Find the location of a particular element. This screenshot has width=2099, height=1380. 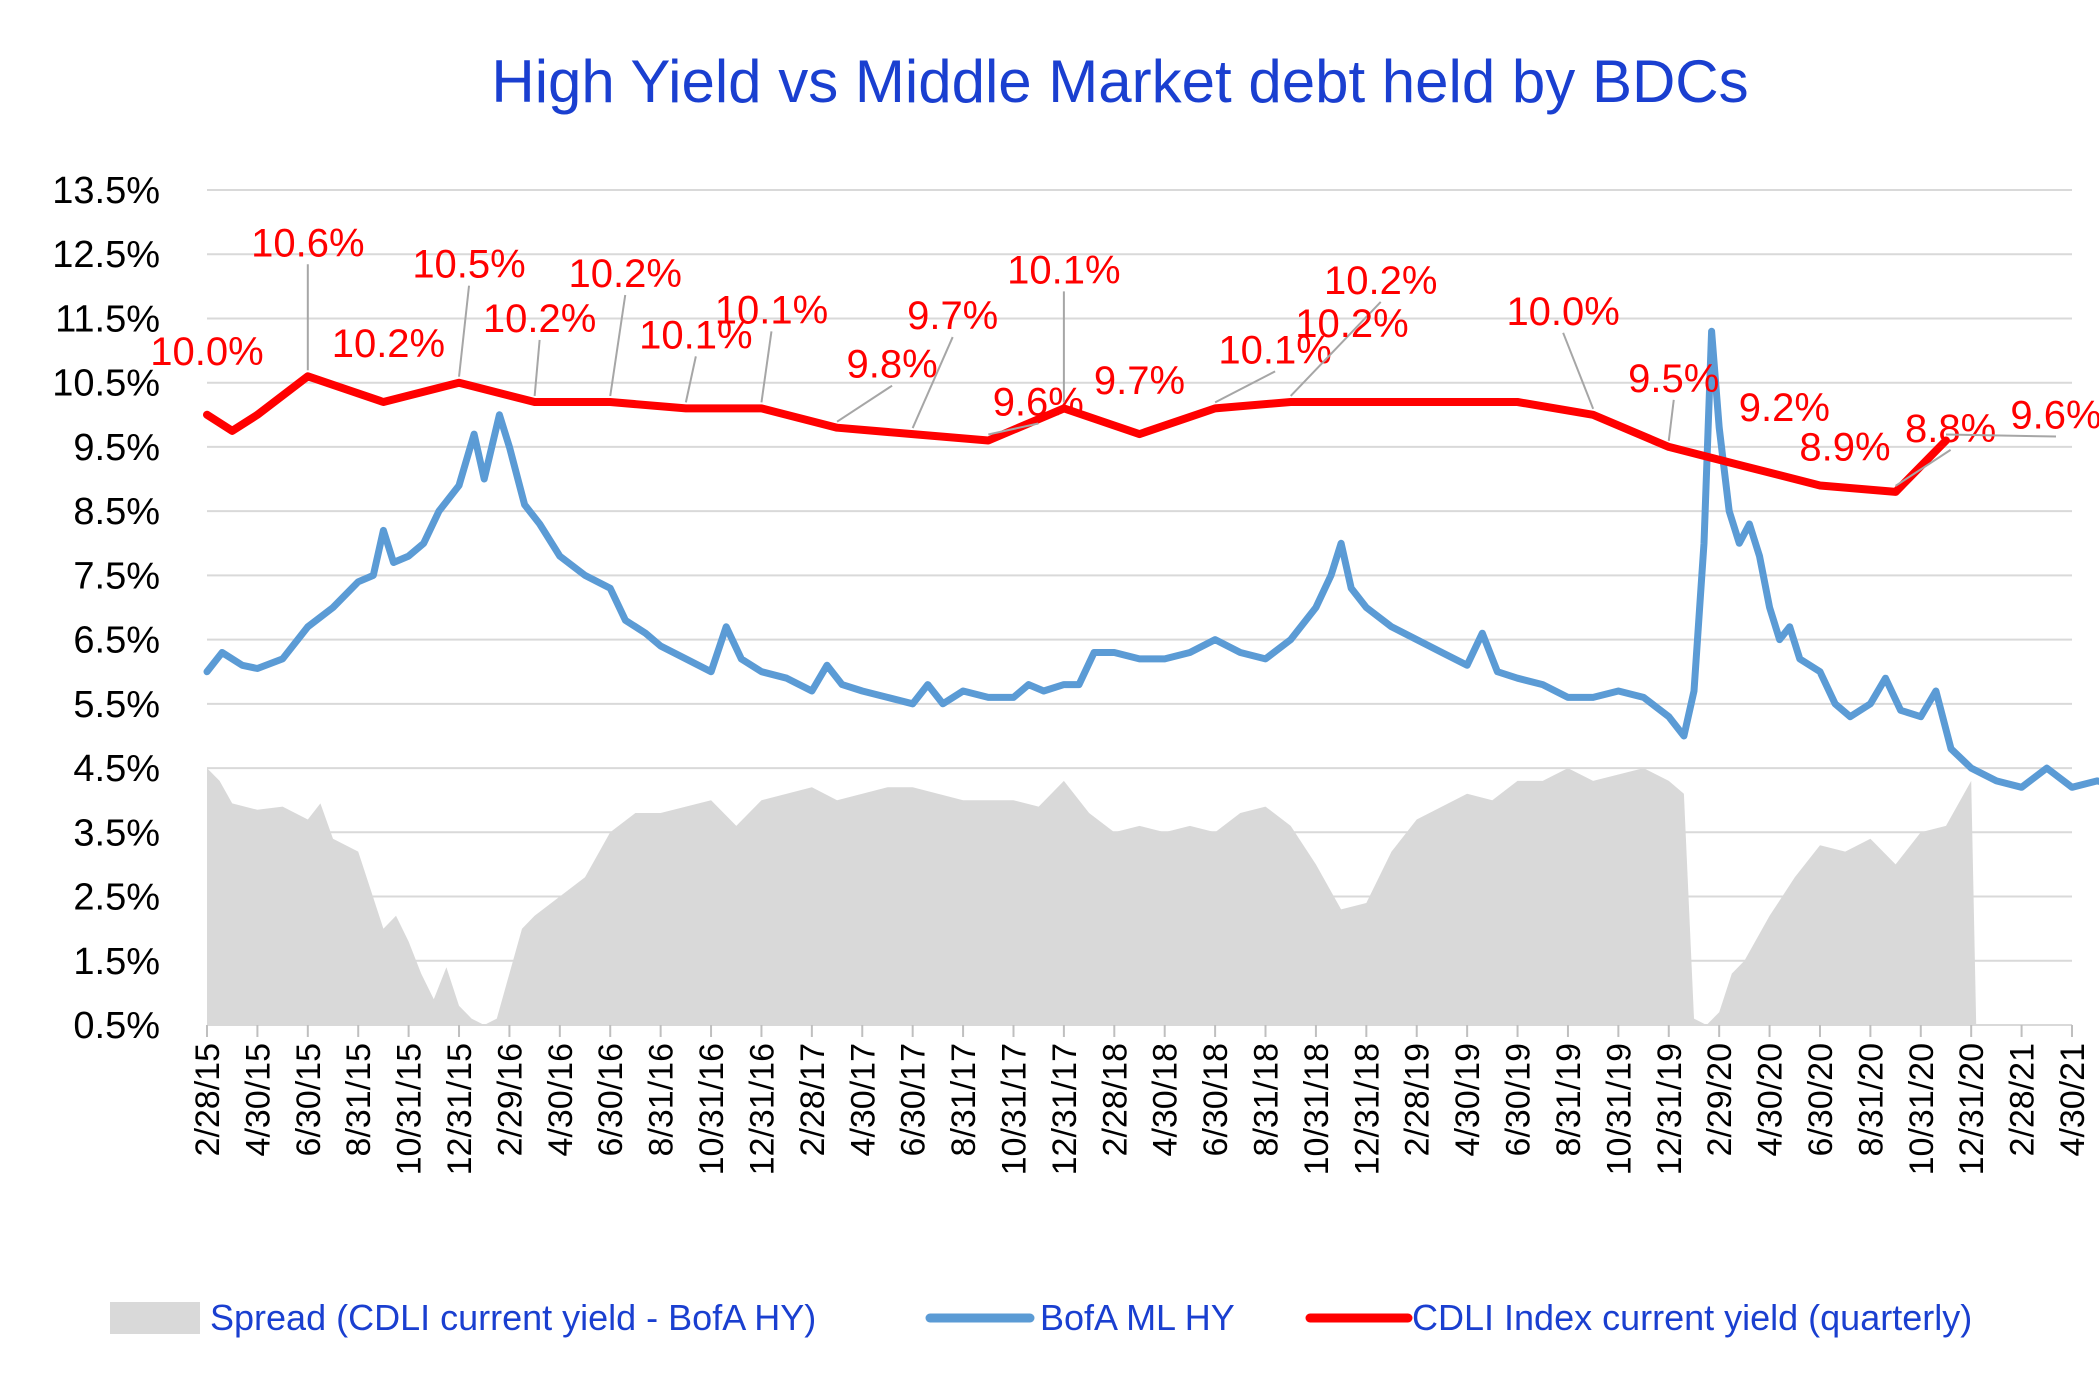

x-tick-label: 4/30/19 is located at coordinates (1468, 1099).